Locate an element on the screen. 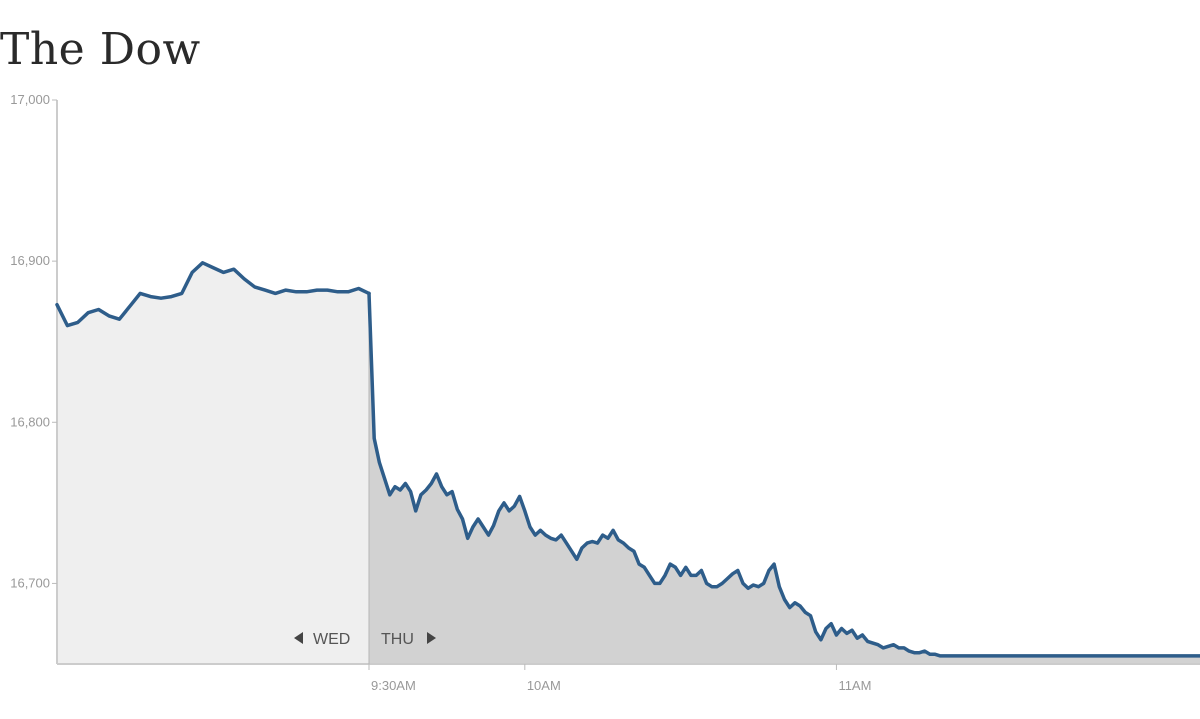 The height and width of the screenshot is (719, 1200). prev-day-arrow-icon is located at coordinates (298, 638).